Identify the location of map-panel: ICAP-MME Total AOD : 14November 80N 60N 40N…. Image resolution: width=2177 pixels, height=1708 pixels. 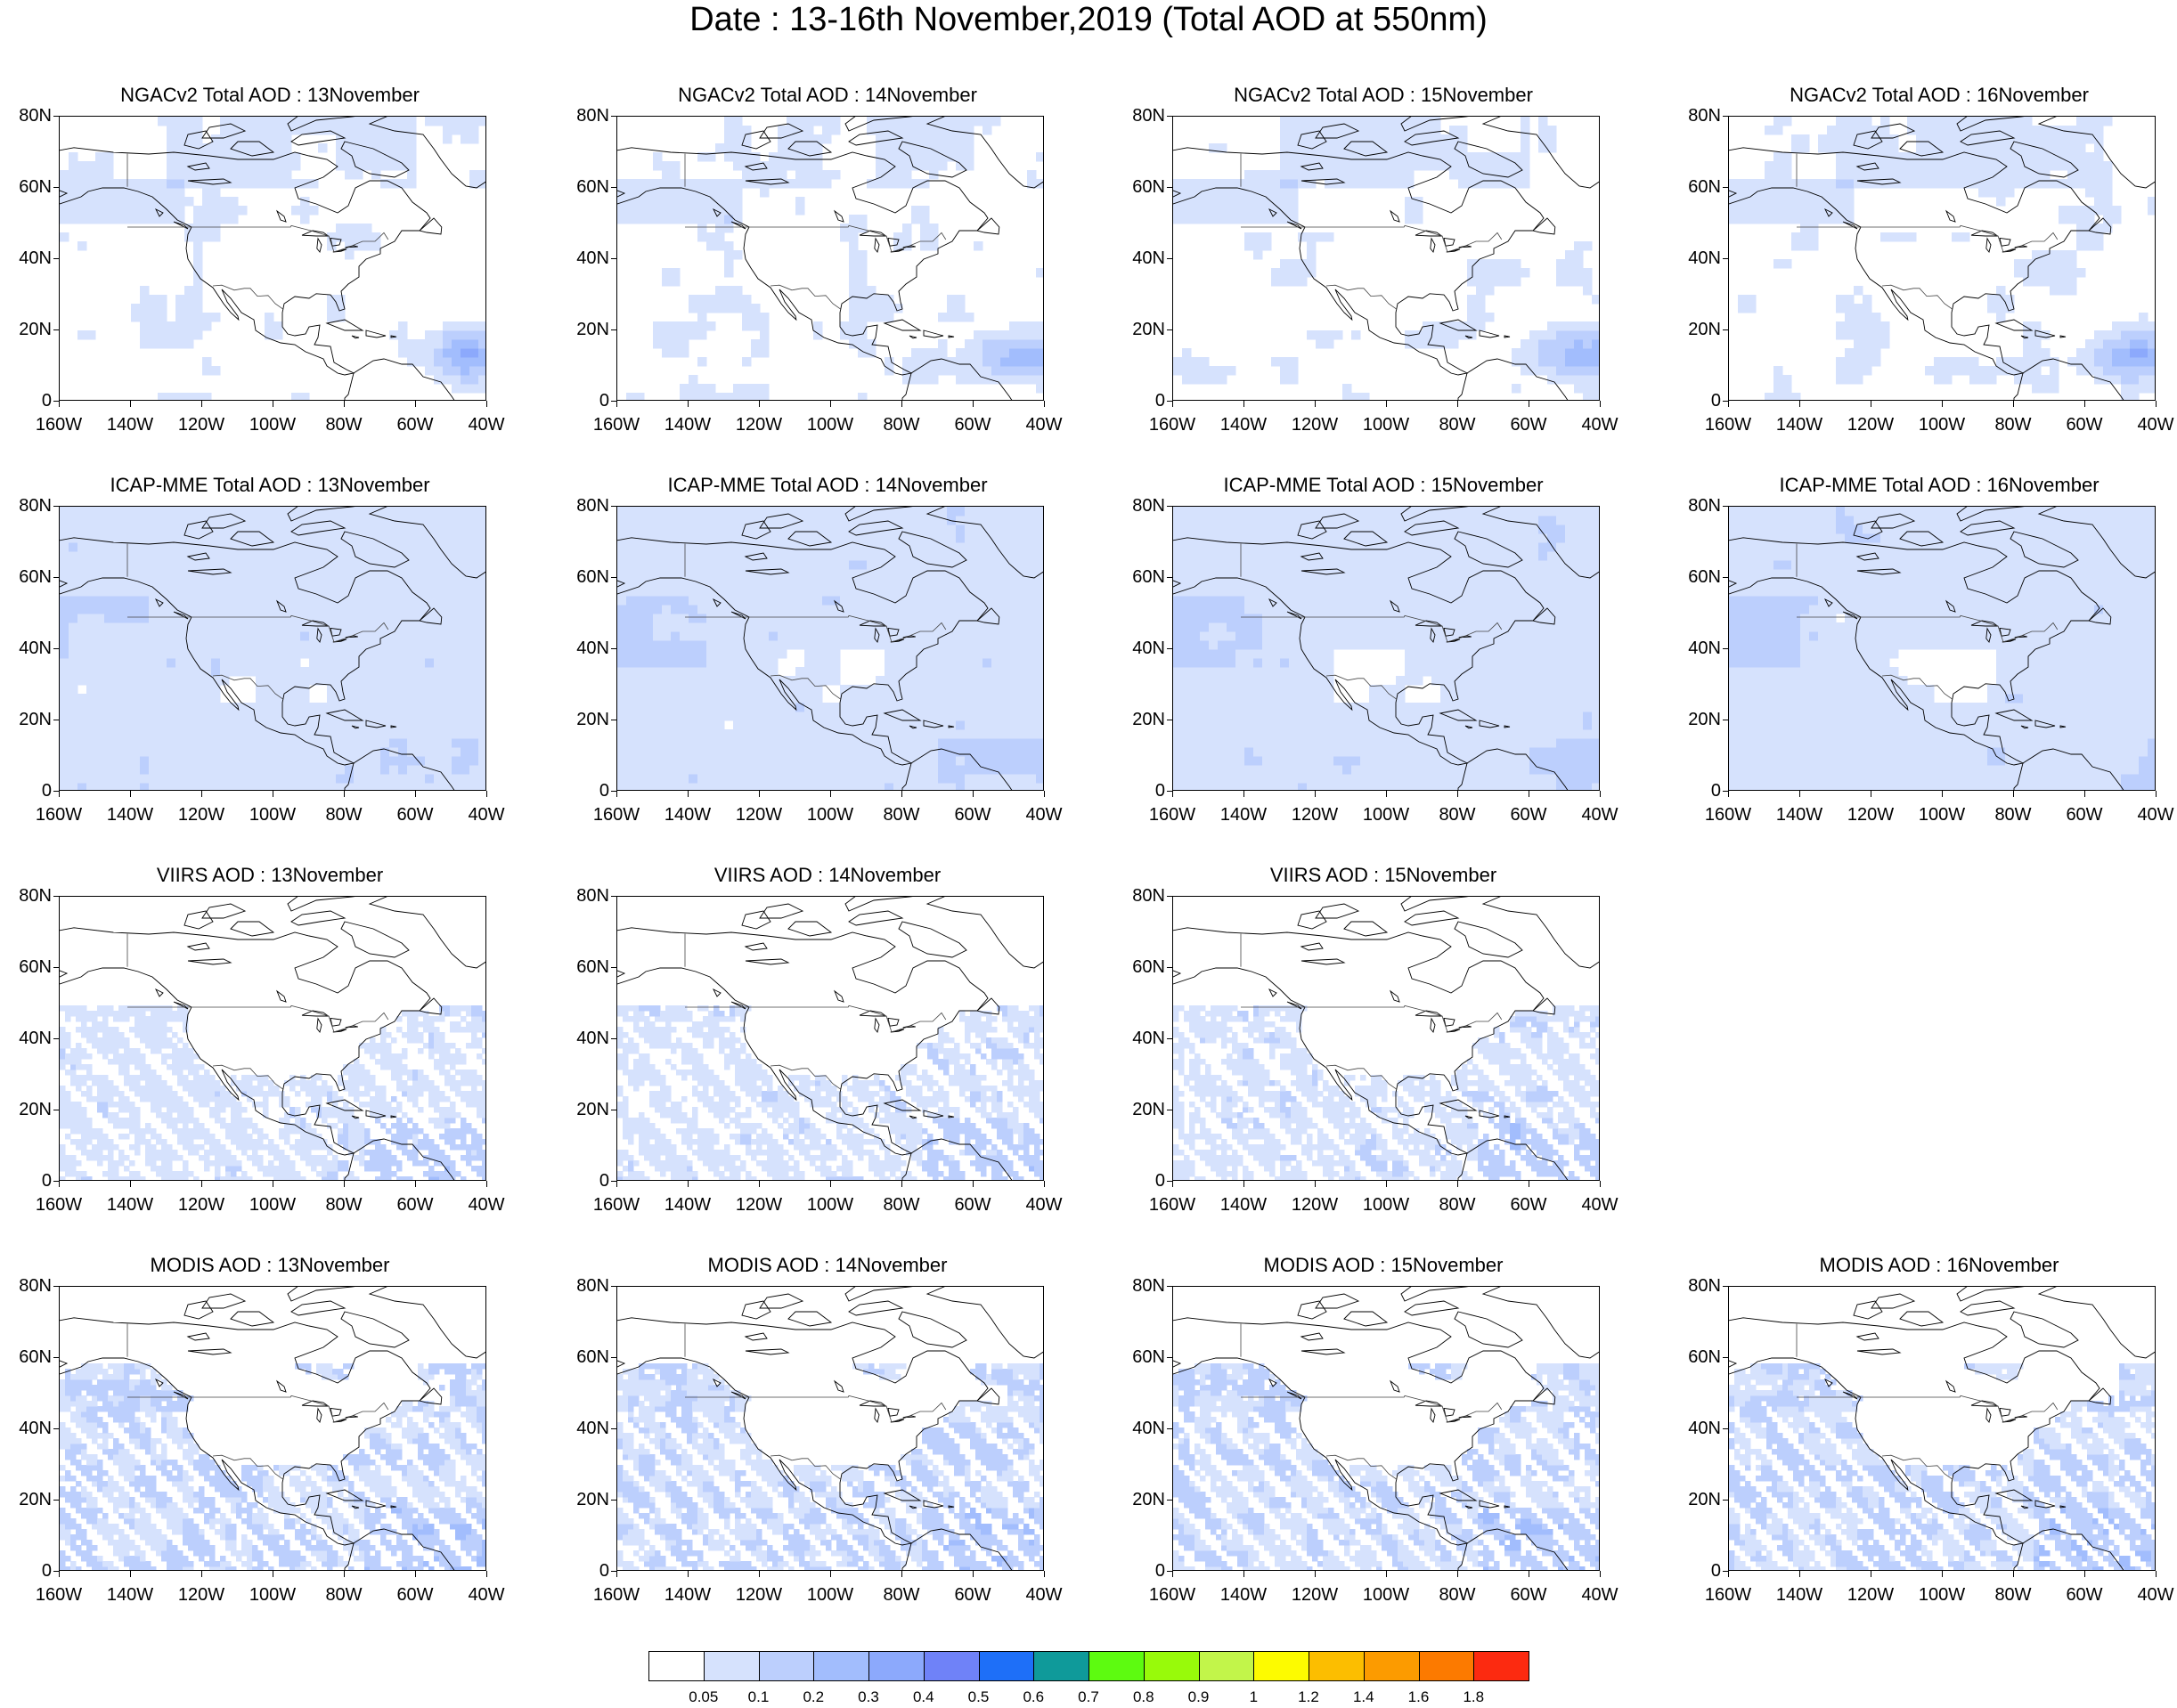
(810, 661).